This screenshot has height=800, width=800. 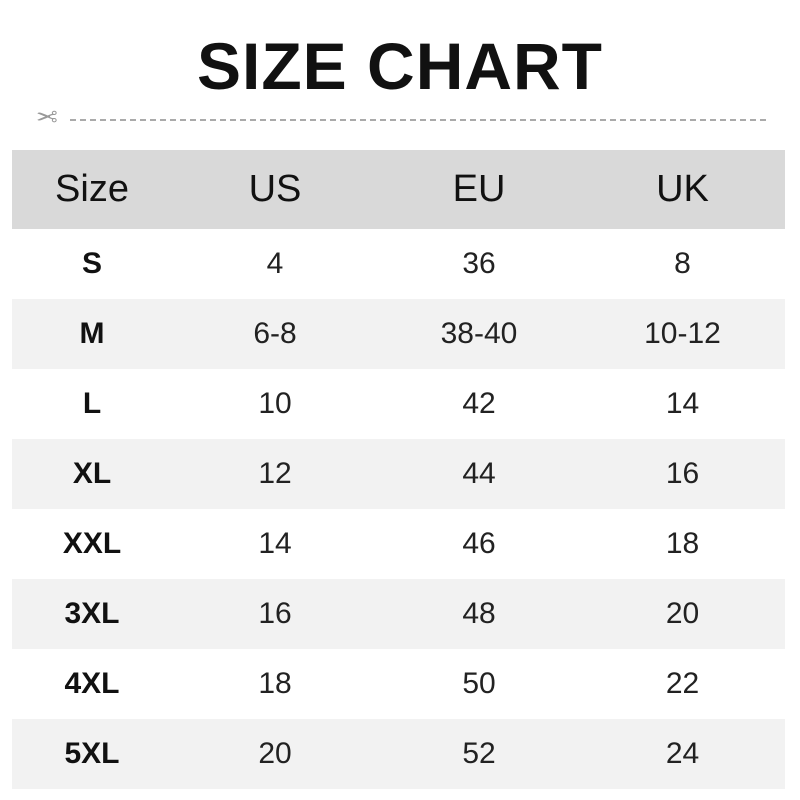 What do you see at coordinates (418, 120) in the screenshot?
I see `dashed-divider` at bounding box center [418, 120].